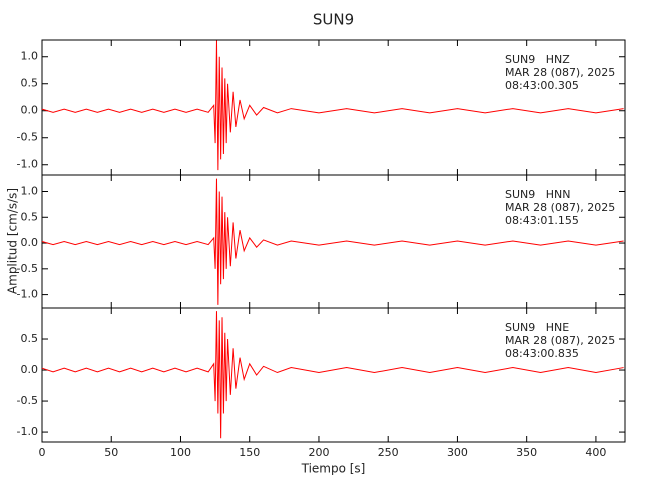  What do you see at coordinates (542, 85) in the screenshot?
I see `trace-label: 08:43:00.305` at bounding box center [542, 85].